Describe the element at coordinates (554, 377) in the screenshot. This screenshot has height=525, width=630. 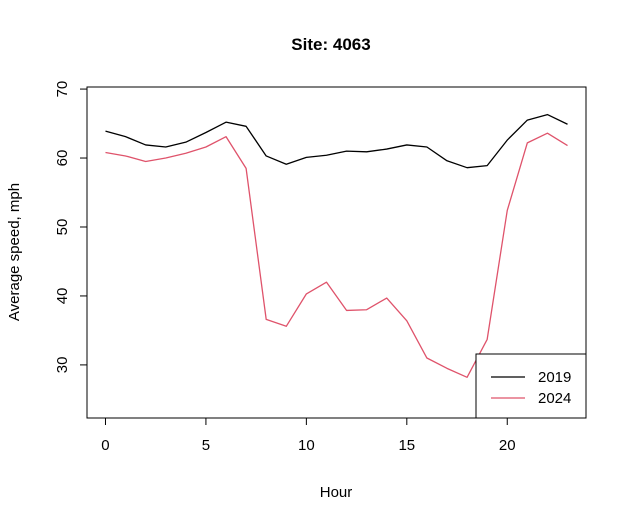
I see `legend-label-2019: 2019` at that location.